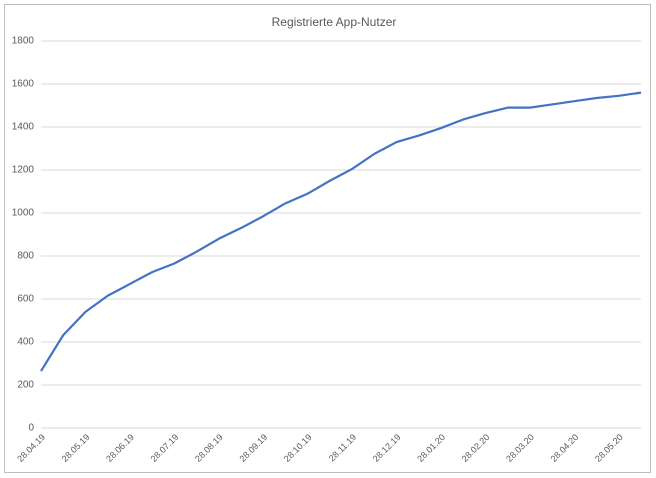 This screenshot has width=656, height=478. I want to click on y-tick-label: 800, so click(25, 256).